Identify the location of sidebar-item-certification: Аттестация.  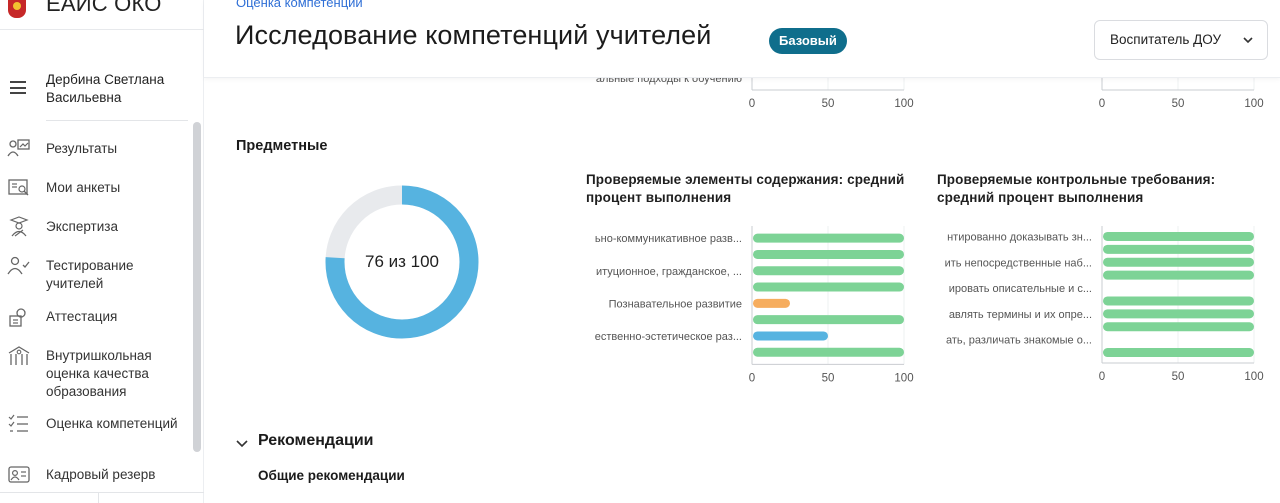
(97, 317).